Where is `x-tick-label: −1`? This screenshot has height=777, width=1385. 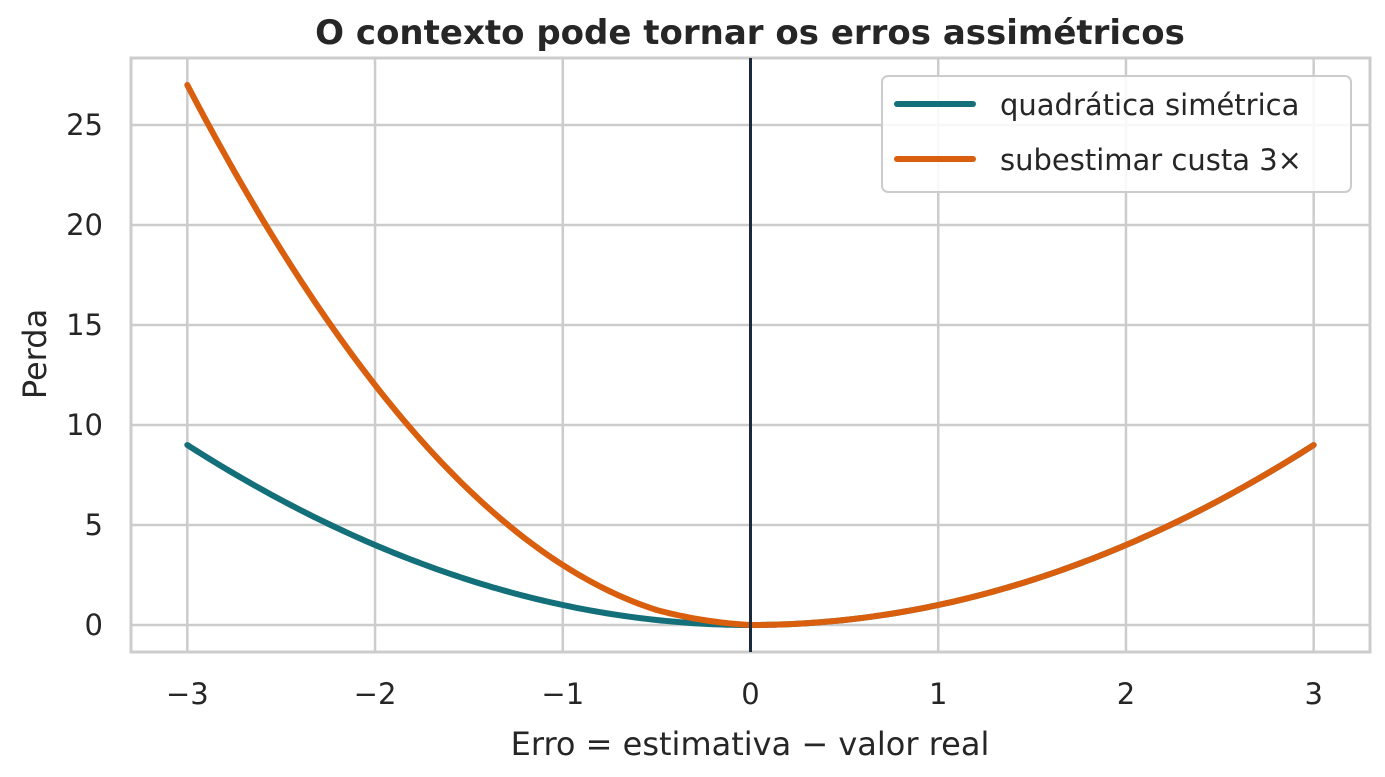 x-tick-label: −1 is located at coordinates (562, 694).